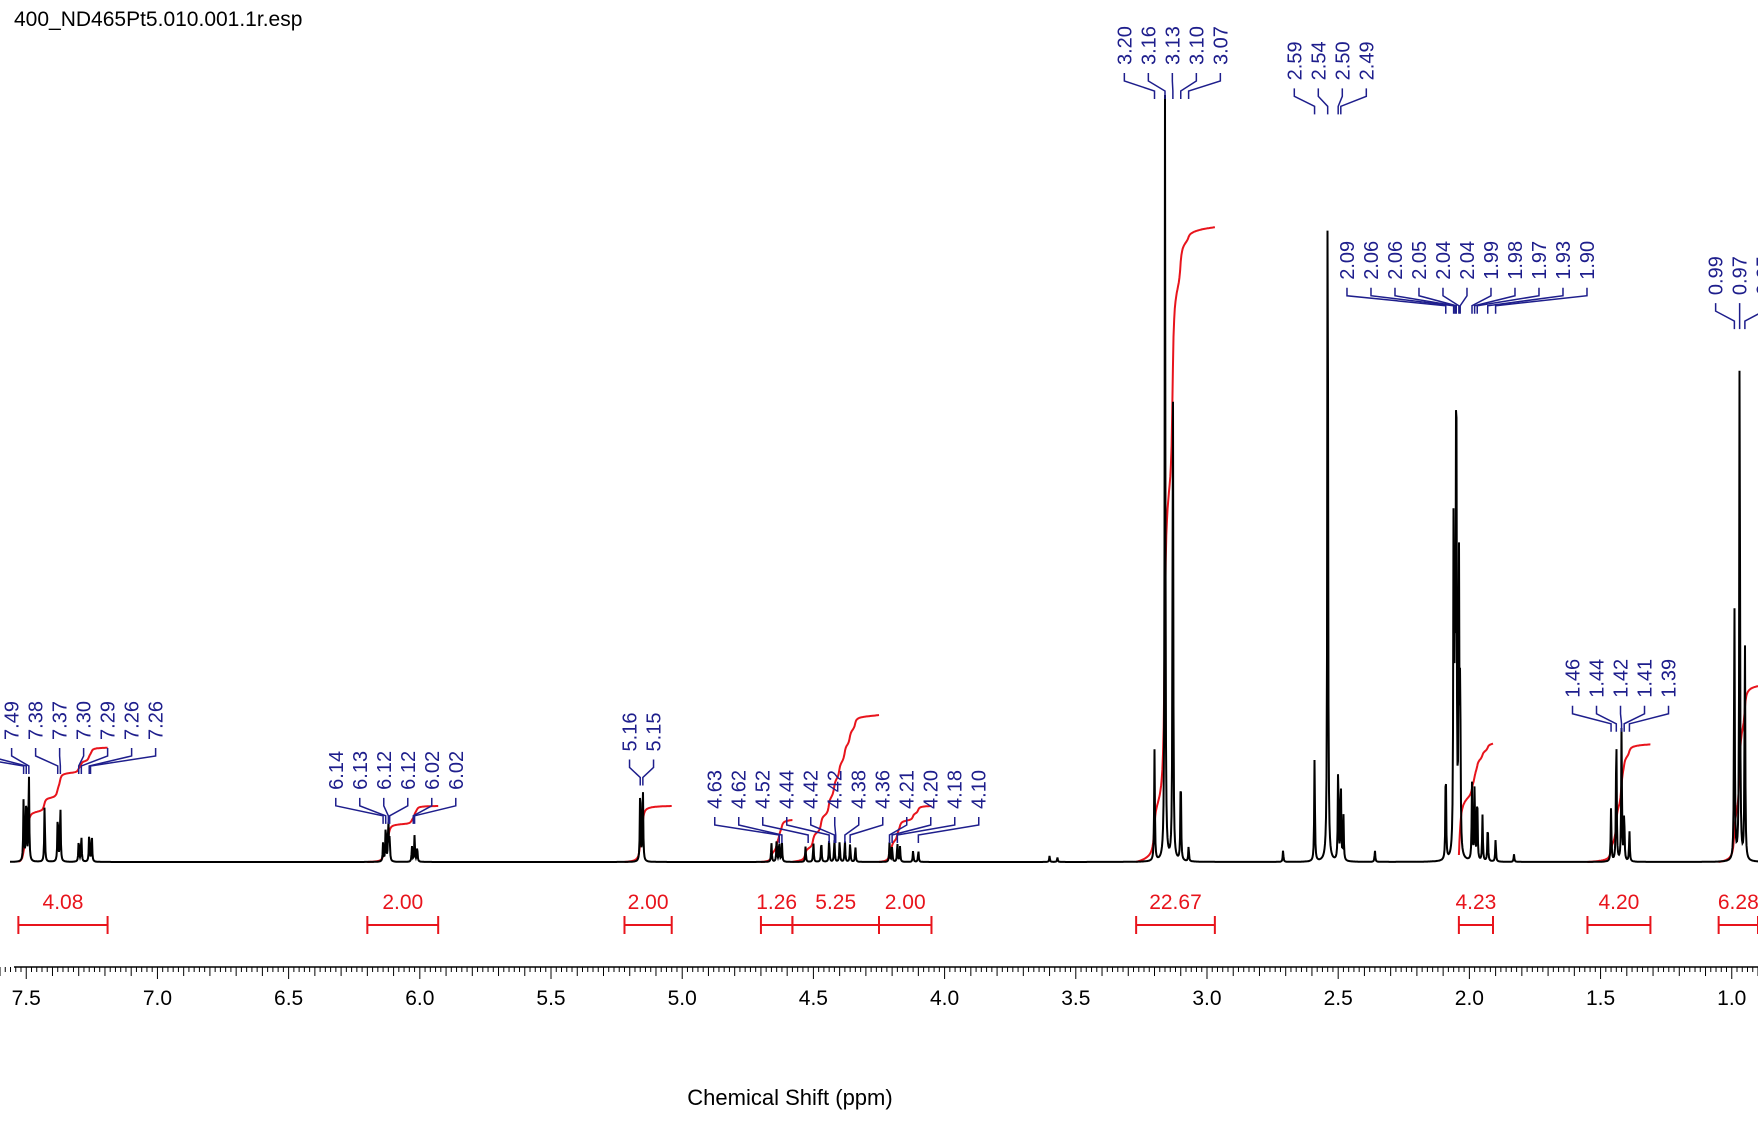  What do you see at coordinates (1600, 998) in the screenshot?
I see `x-tick-label: 1.5` at bounding box center [1600, 998].